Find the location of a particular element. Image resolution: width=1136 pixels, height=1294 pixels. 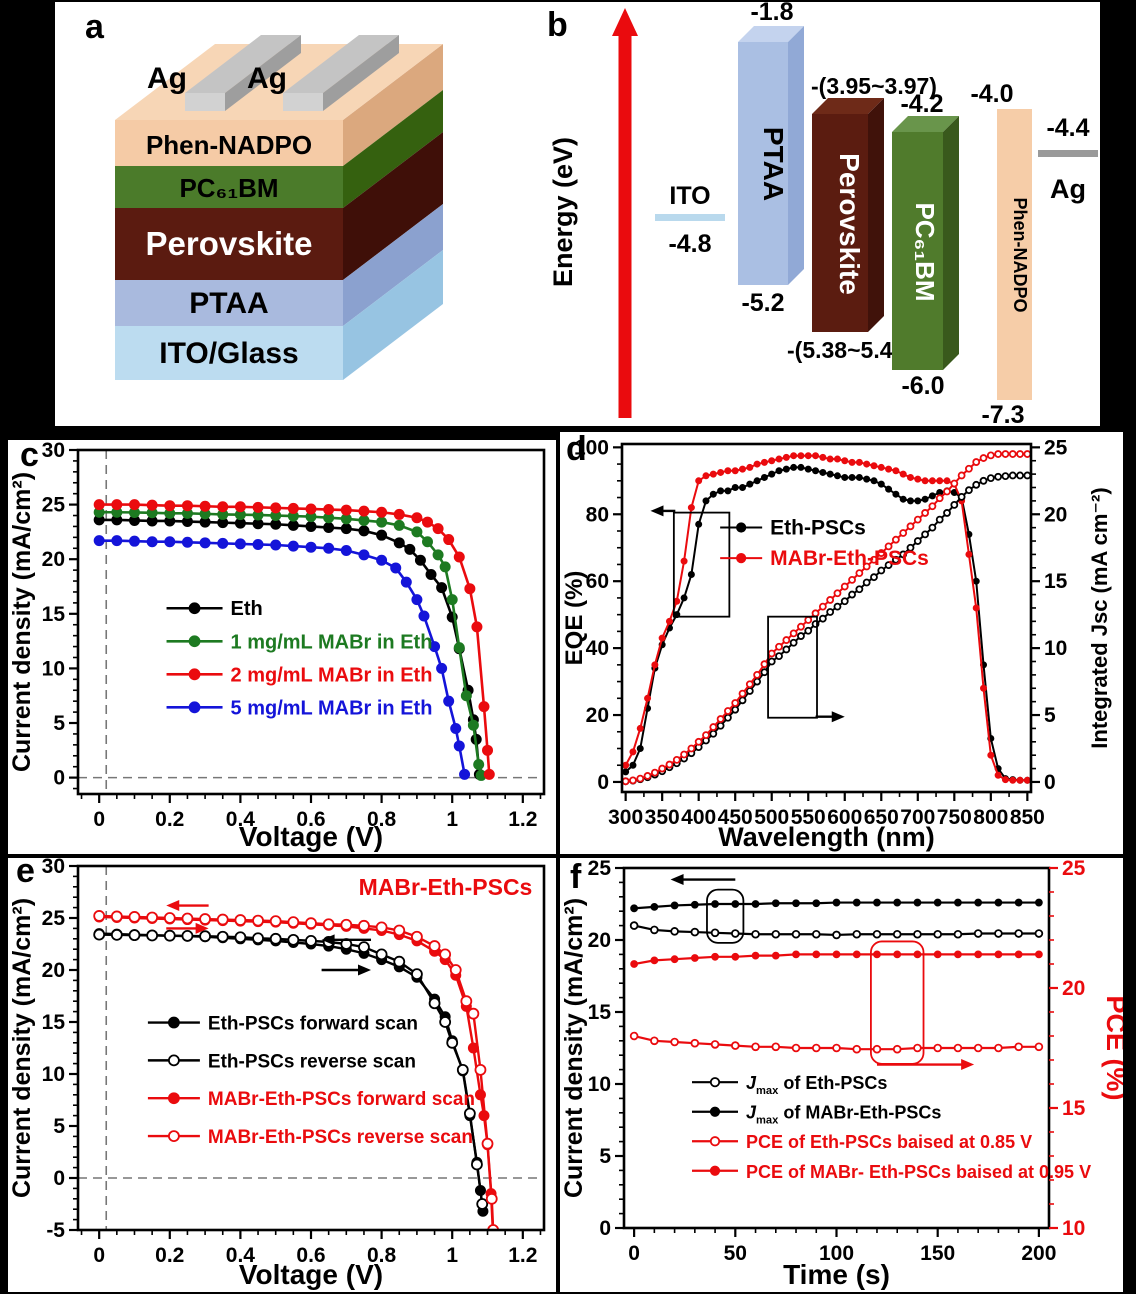

ptaa-front-face is located at coordinates (229, 303).